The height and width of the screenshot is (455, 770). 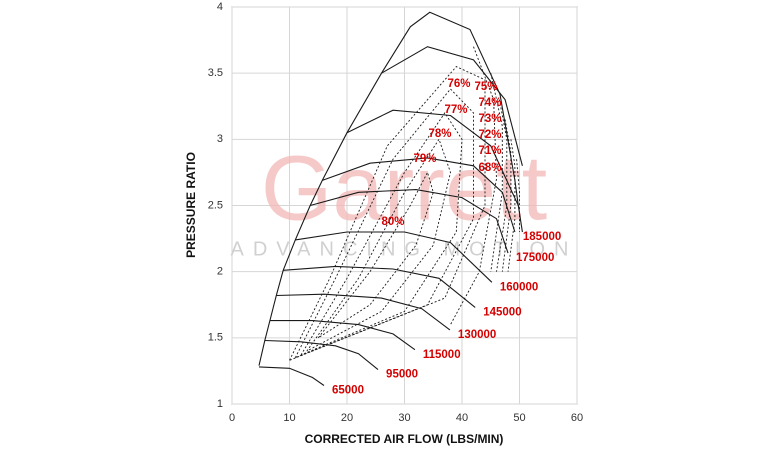 I want to click on y-tick-label: 2.5, so click(x=215, y=205).